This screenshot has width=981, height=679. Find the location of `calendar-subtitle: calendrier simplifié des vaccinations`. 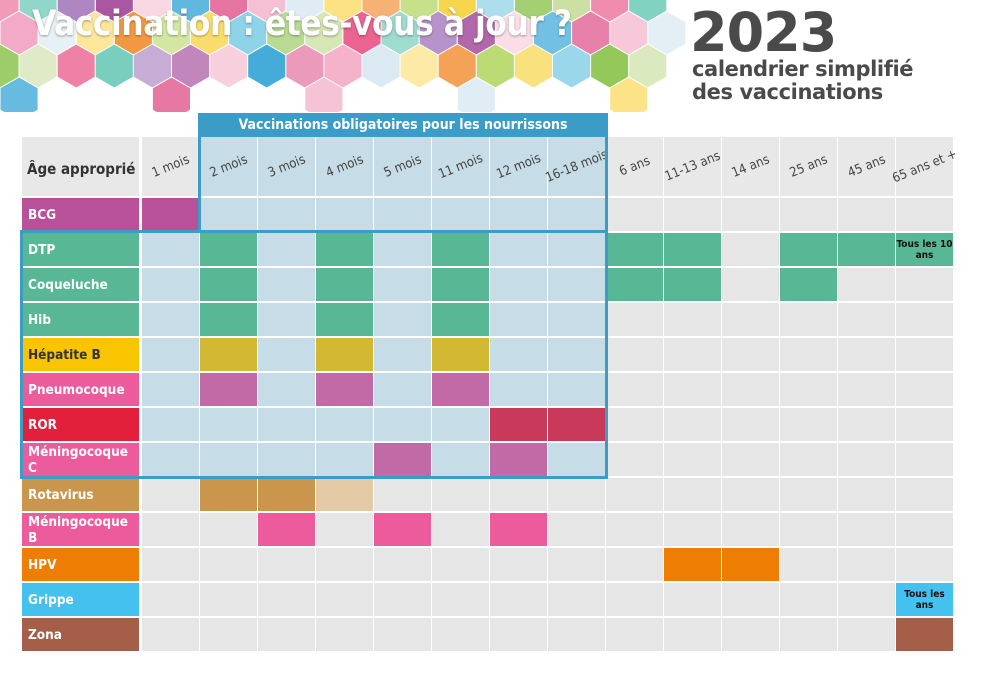

calendar-subtitle: calendrier simplifié des vaccinations is located at coordinates (802, 81).